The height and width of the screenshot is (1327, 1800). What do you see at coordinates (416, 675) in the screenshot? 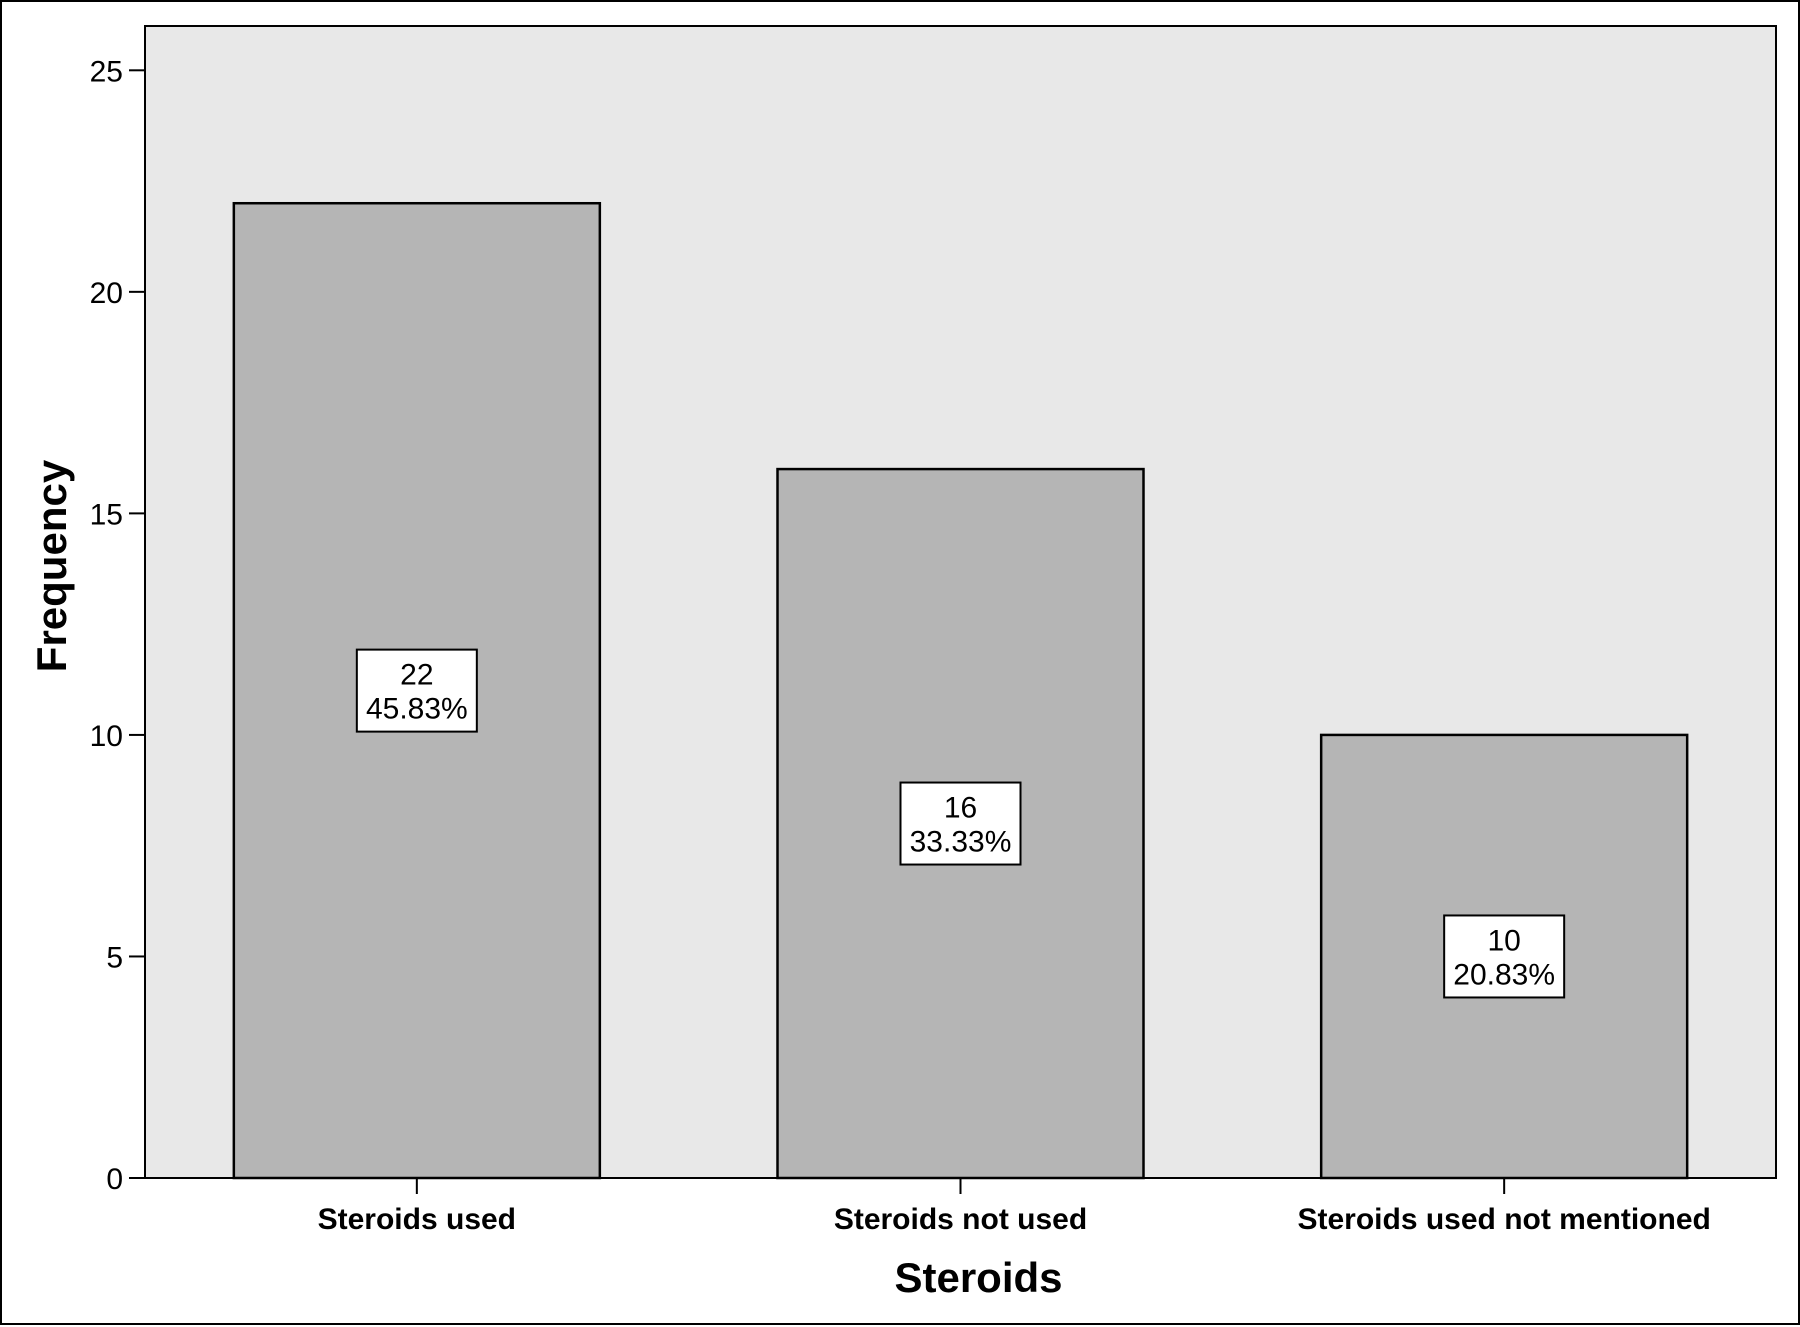
I see `data-label-count: 22` at bounding box center [416, 675].